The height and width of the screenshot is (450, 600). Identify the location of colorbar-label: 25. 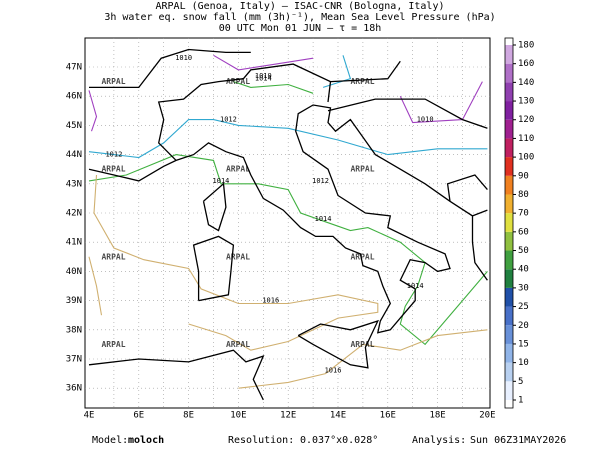
(523, 307).